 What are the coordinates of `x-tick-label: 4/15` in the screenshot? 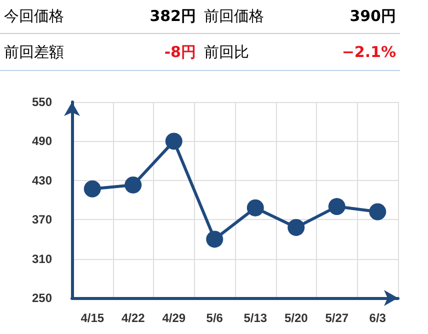 It's located at (92, 318).